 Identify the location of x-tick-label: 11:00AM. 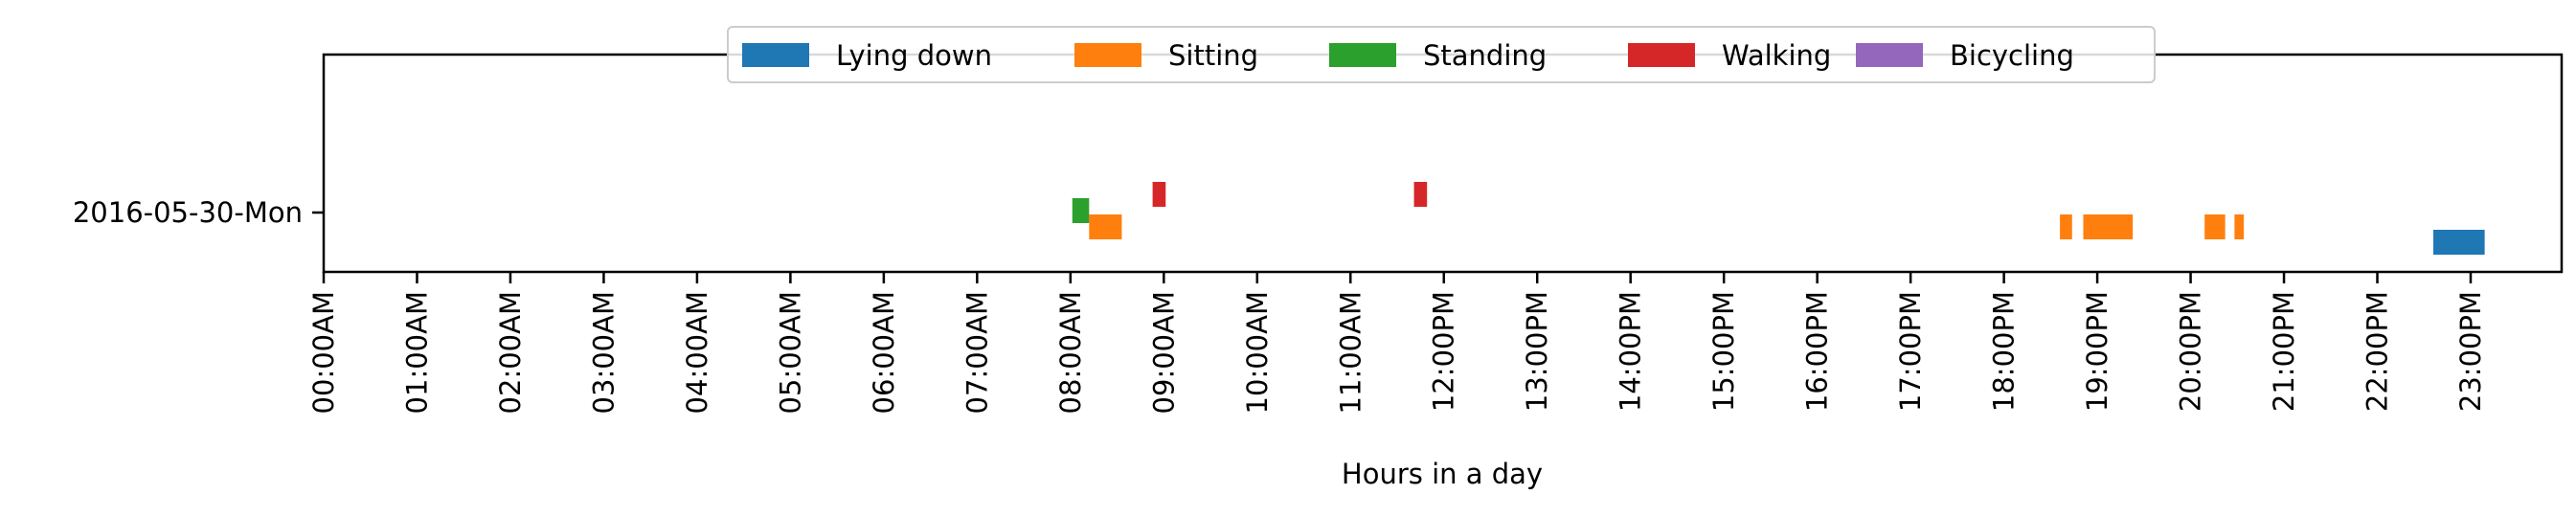
(1350, 352).